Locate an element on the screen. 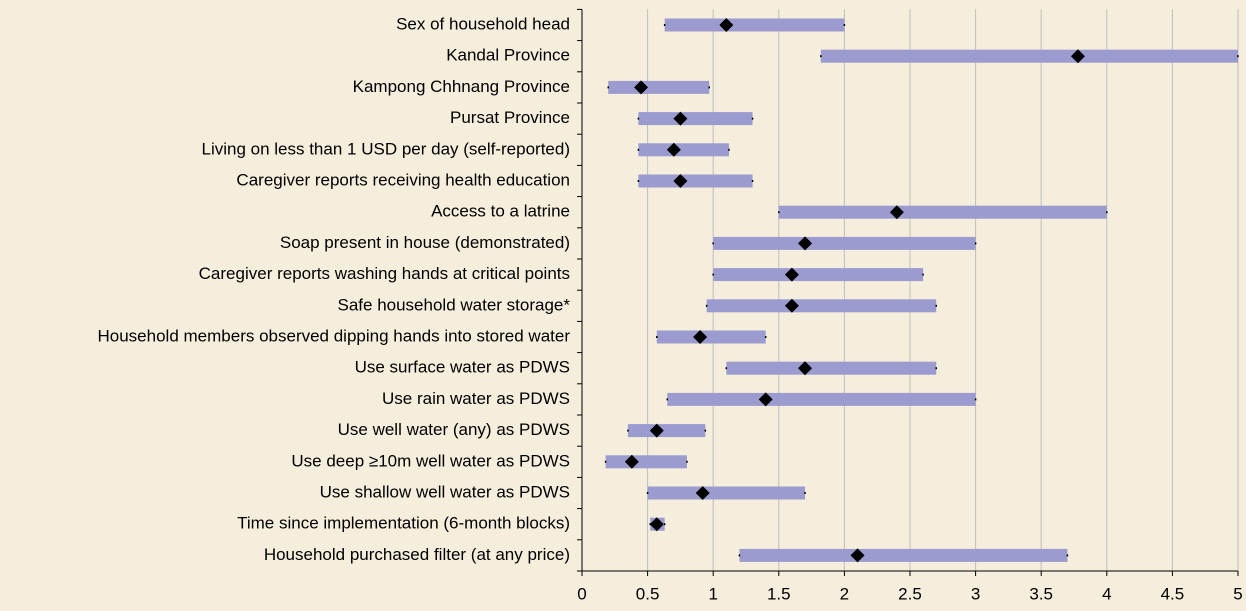  x-tick-label: 0 is located at coordinates (581, 593).